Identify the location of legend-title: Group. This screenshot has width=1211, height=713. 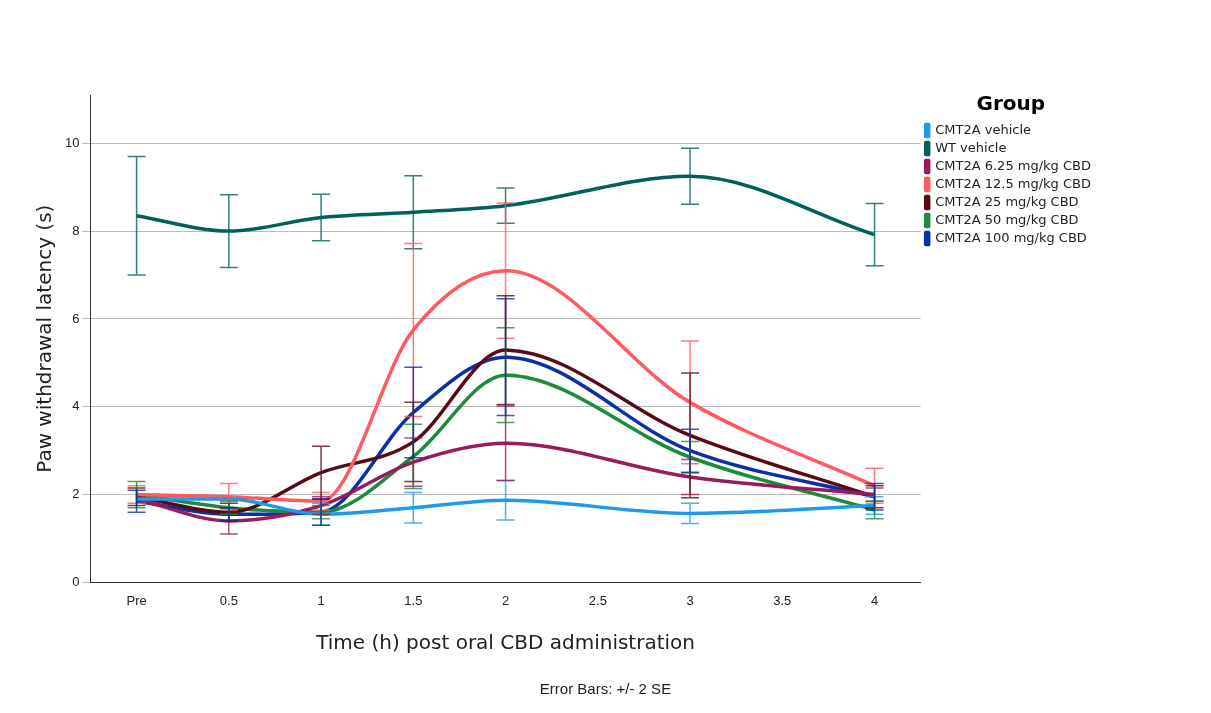
(1011, 103).